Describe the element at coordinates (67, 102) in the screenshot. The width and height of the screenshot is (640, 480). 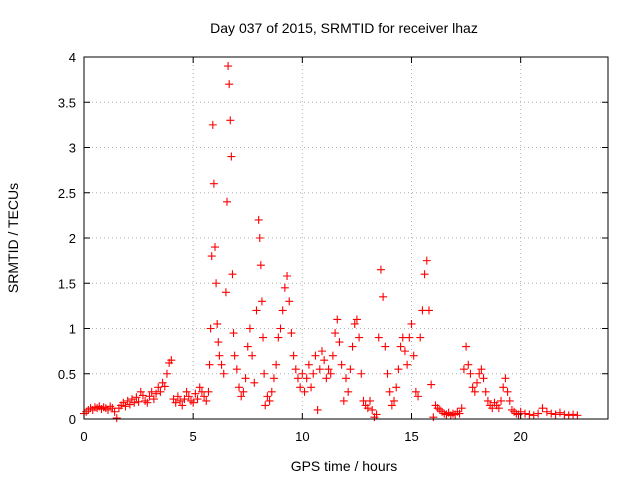
I see `y-tick-label: 3.5` at that location.